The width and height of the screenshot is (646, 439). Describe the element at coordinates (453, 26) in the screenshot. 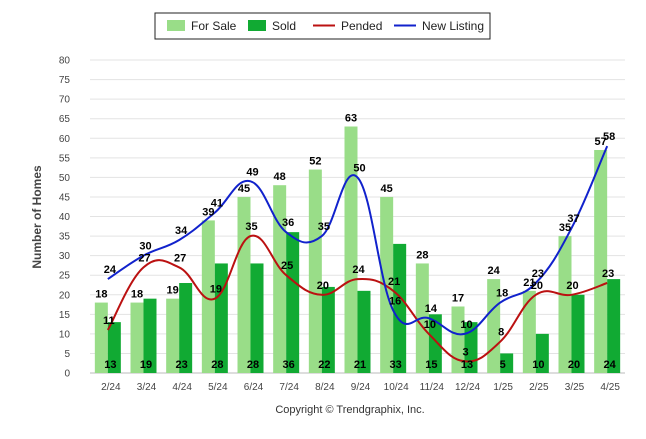

I see `legend-label-new-listing: New Listing` at that location.